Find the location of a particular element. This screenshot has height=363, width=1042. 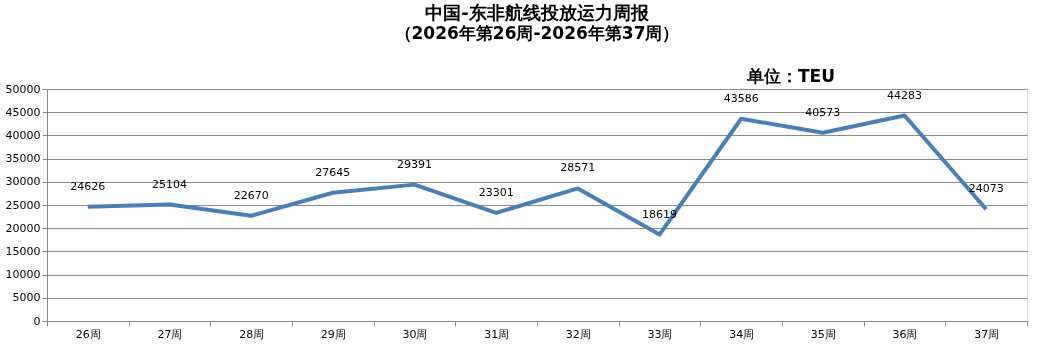

text: 单位：TEU is located at coordinates (791, 76).